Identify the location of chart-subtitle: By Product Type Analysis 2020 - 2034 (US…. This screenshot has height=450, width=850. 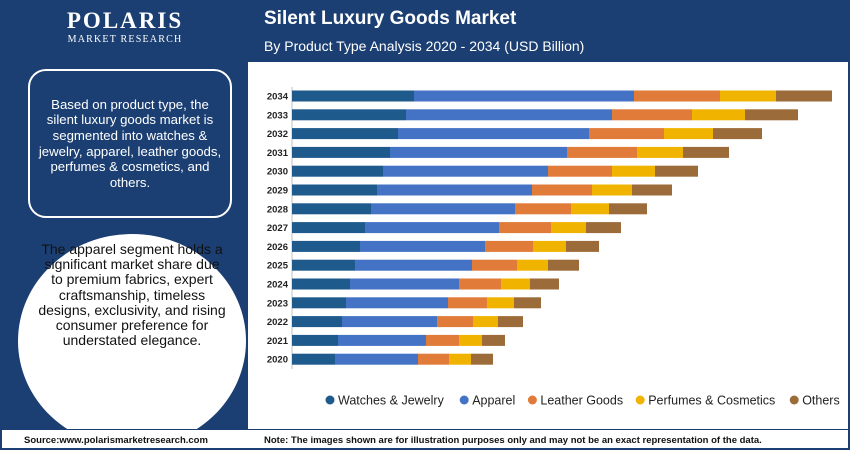
(424, 46).